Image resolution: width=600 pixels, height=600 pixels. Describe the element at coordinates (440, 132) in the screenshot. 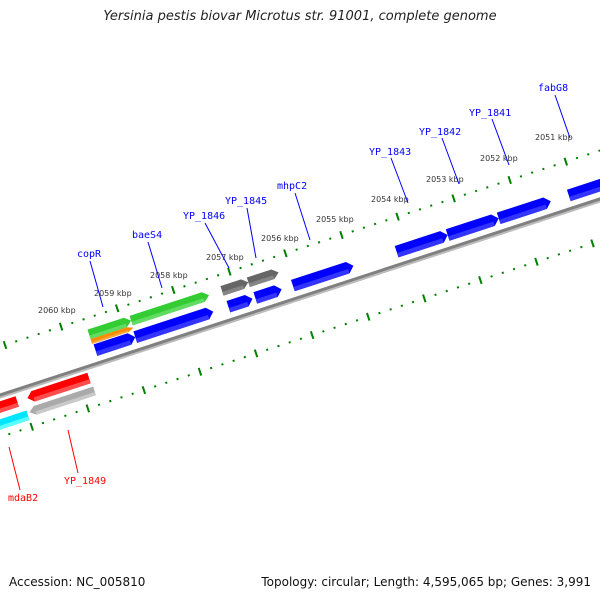

I see `gene-label-YP_1842: YP_1842` at that location.